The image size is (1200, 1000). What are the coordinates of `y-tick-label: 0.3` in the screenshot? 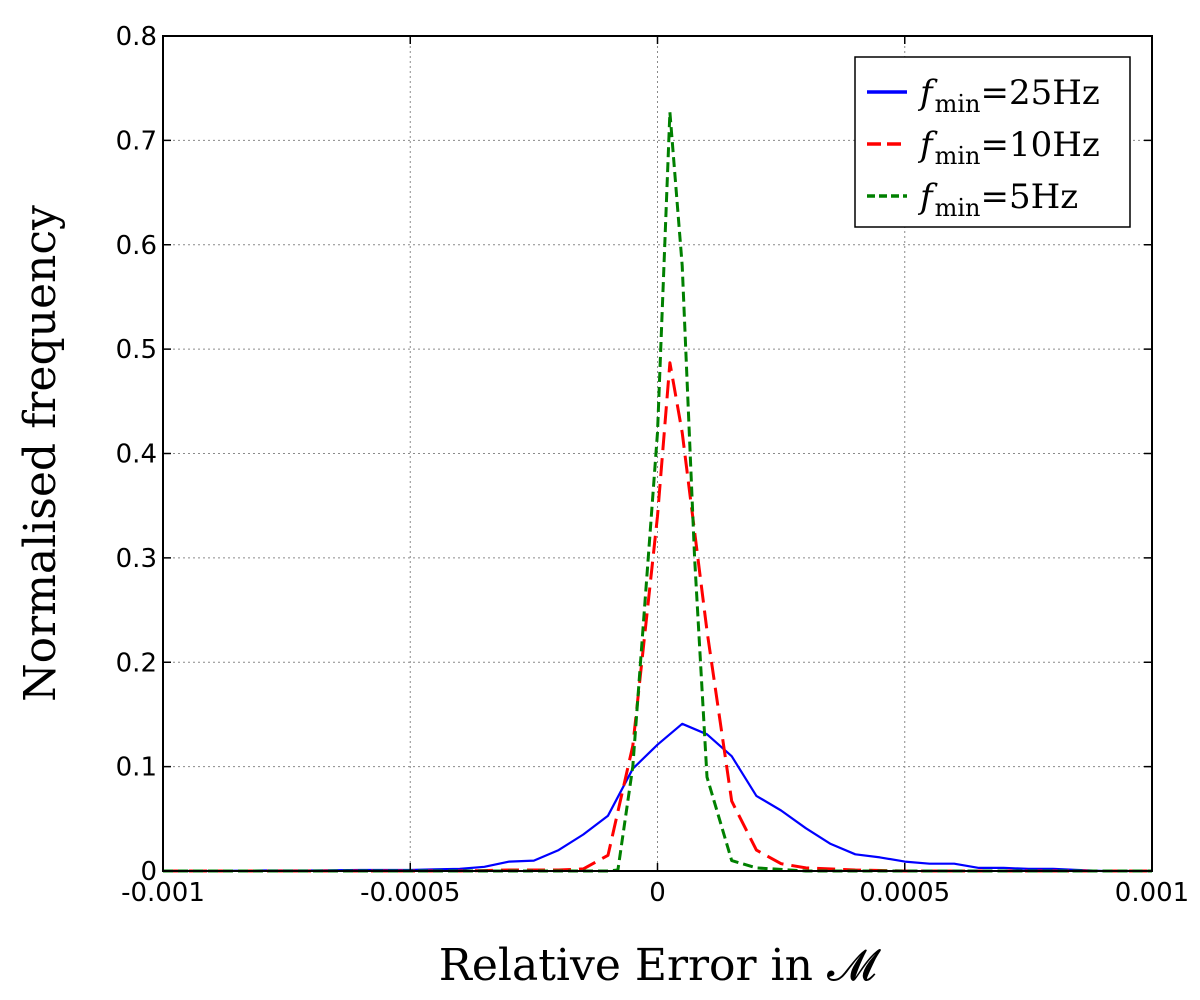 It's located at (136, 559).